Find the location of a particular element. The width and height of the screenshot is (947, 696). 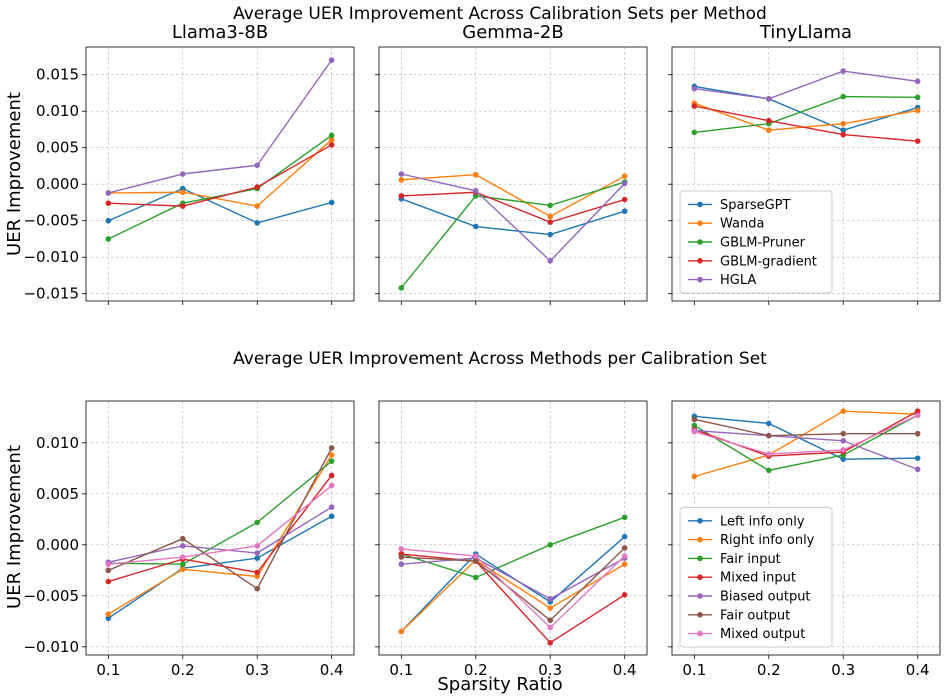

series-line-gblm-pruner is located at coordinates (512, 235).